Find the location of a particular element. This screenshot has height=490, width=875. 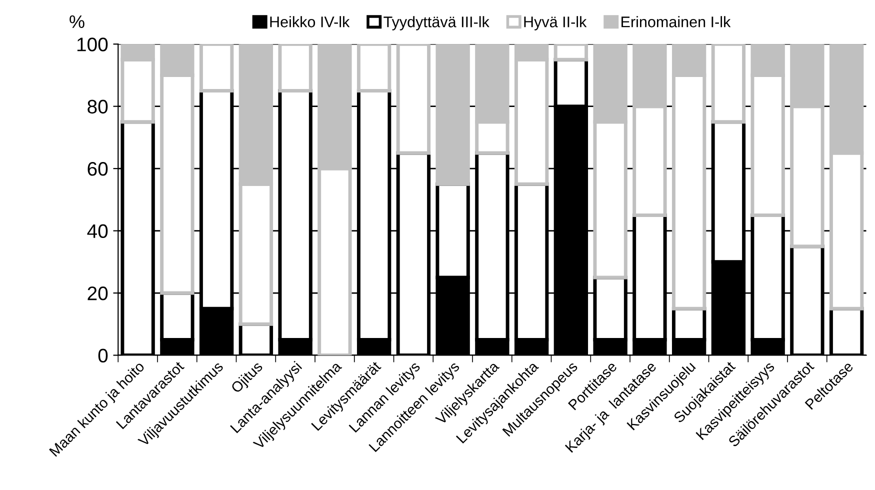

y-tick-label: 80 is located at coordinates (98, 107).